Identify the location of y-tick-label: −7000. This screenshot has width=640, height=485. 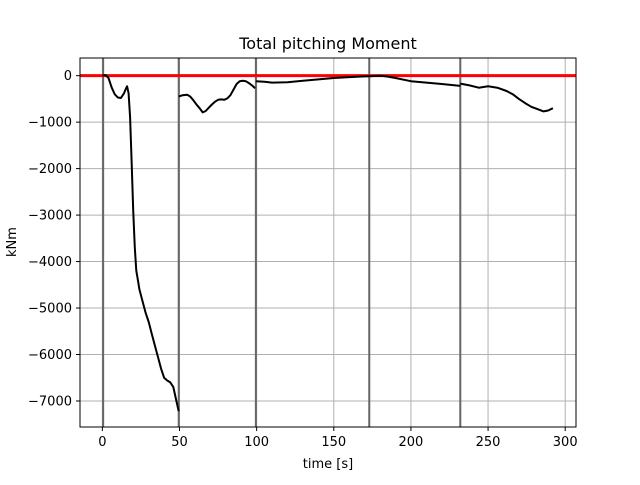
(50, 401).